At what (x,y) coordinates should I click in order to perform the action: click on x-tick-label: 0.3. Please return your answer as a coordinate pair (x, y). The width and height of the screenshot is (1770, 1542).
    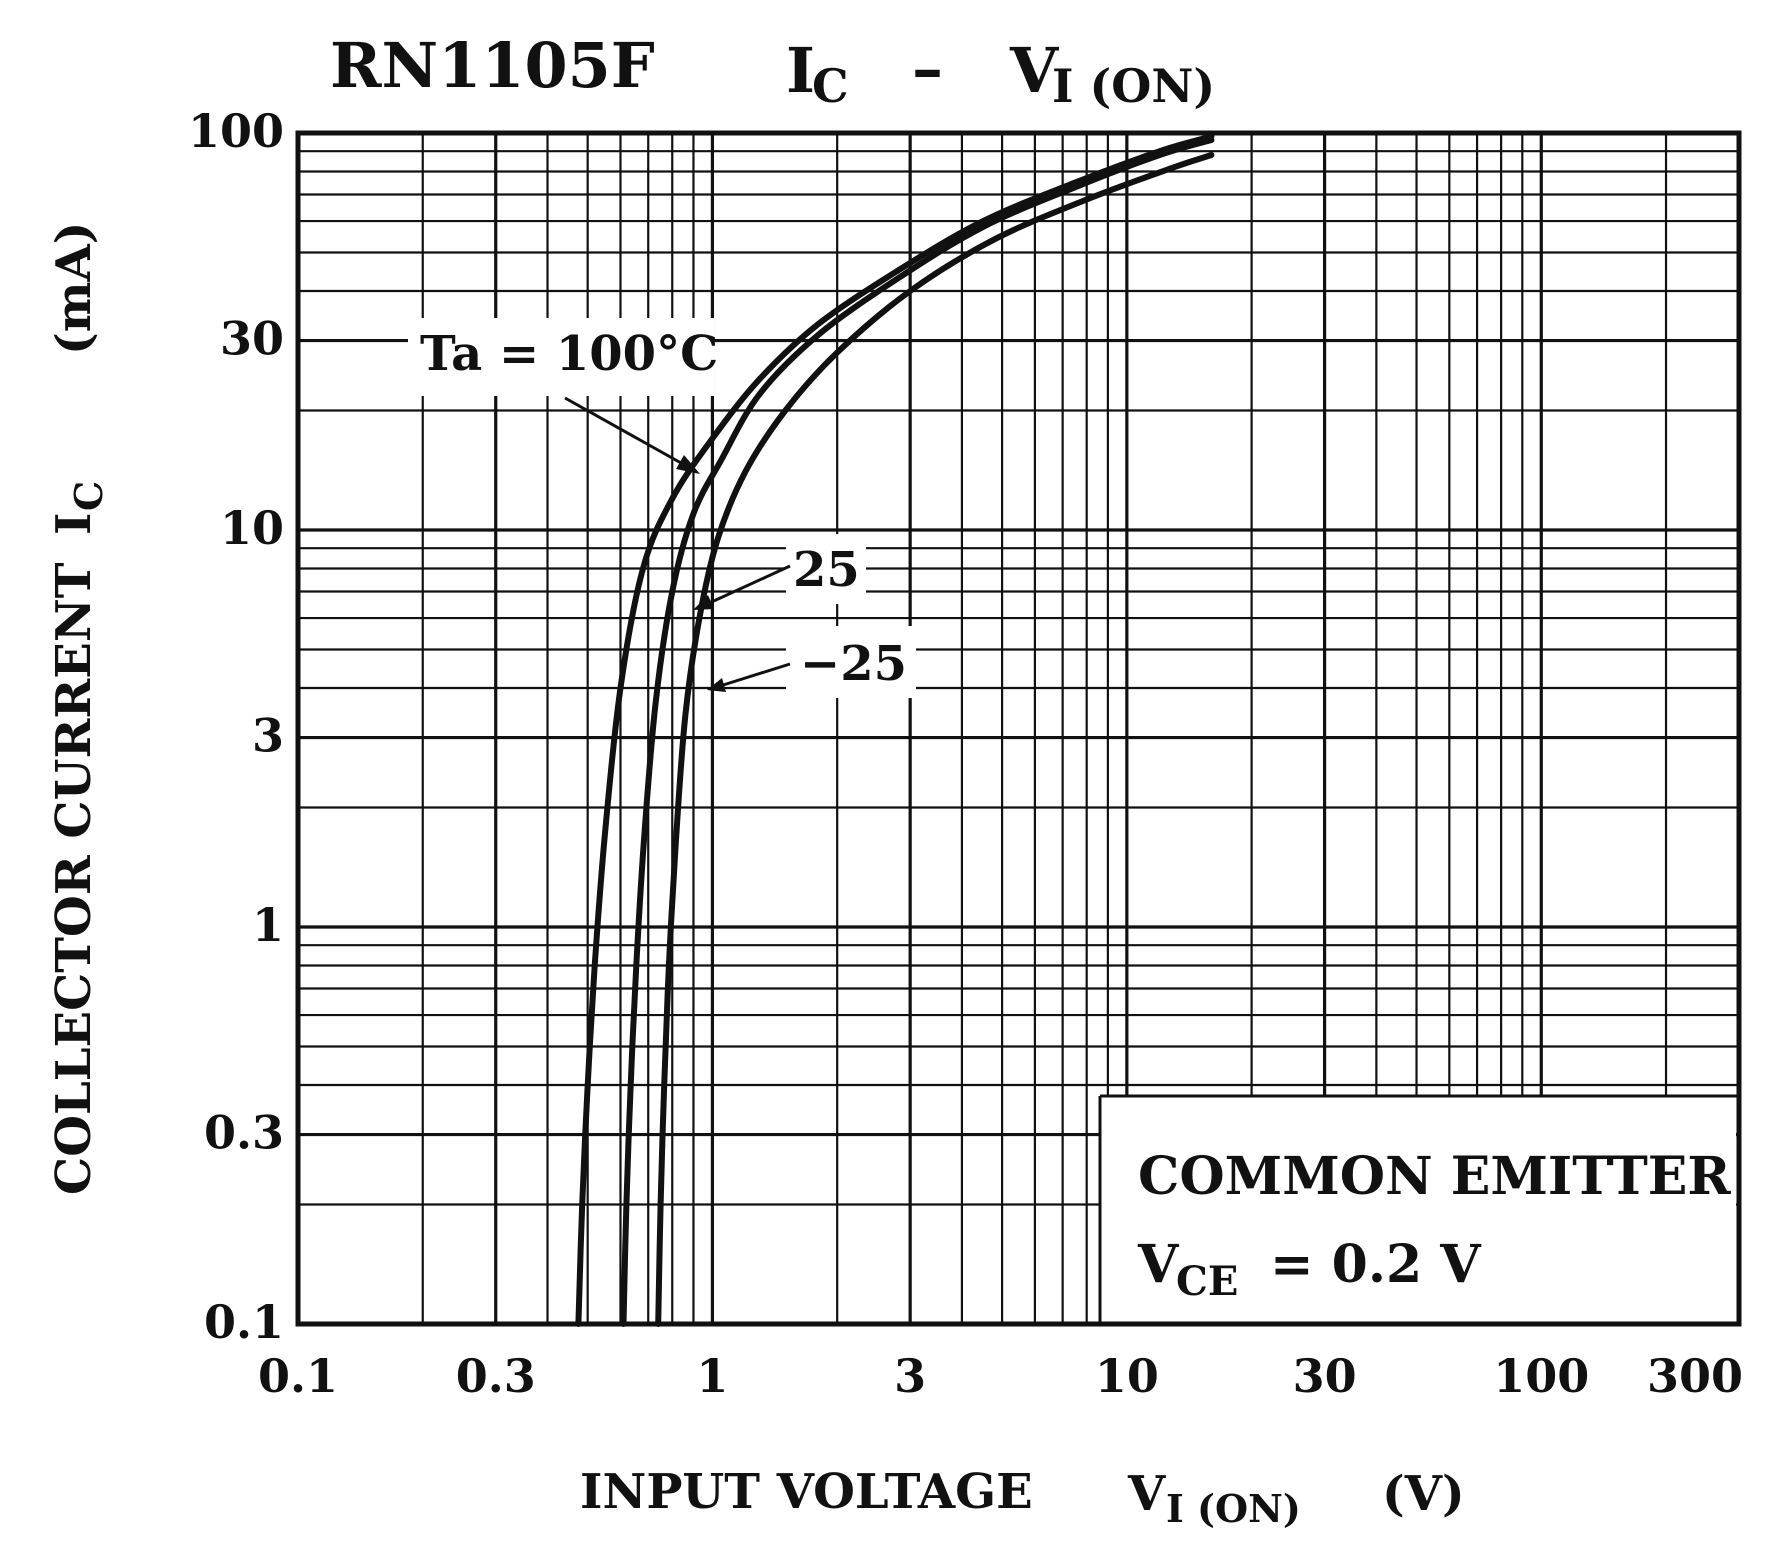
    Looking at the image, I should click on (496, 1376).